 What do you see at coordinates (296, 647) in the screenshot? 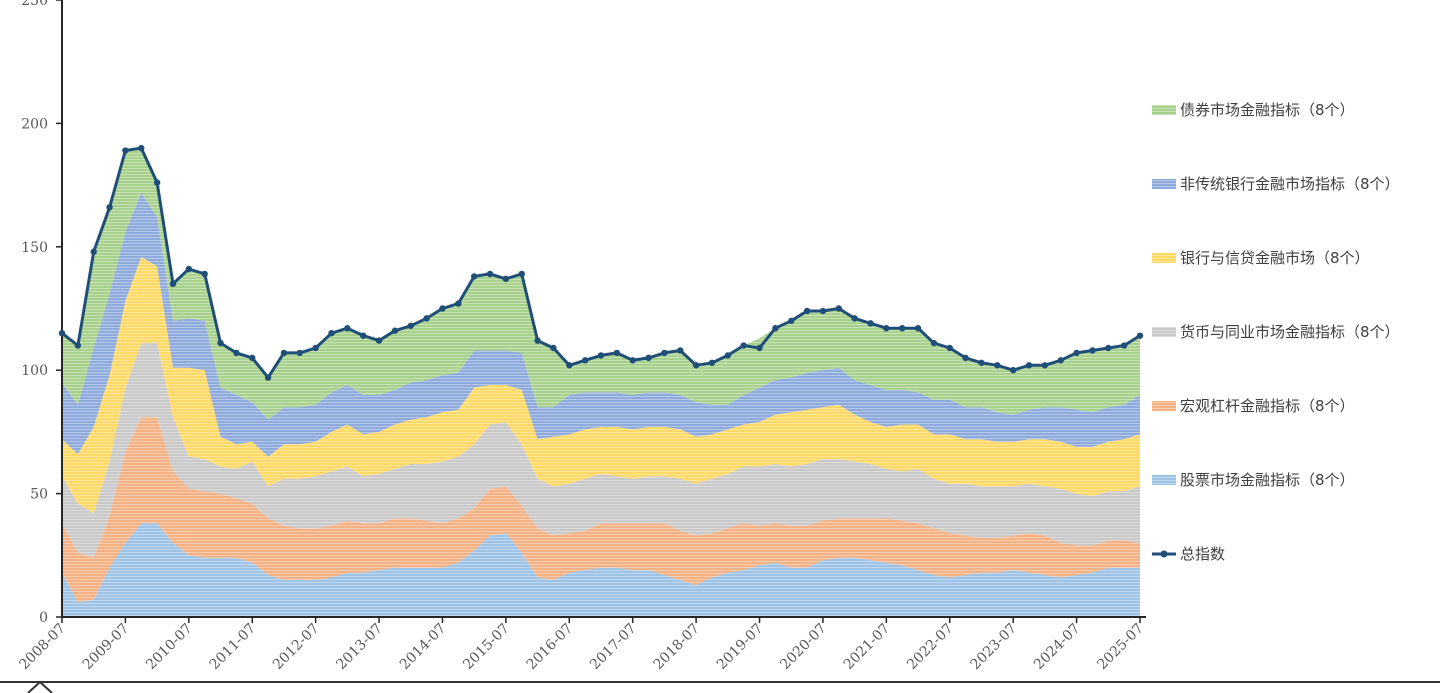
I see `x-tick-label: 2012-07` at bounding box center [296, 647].